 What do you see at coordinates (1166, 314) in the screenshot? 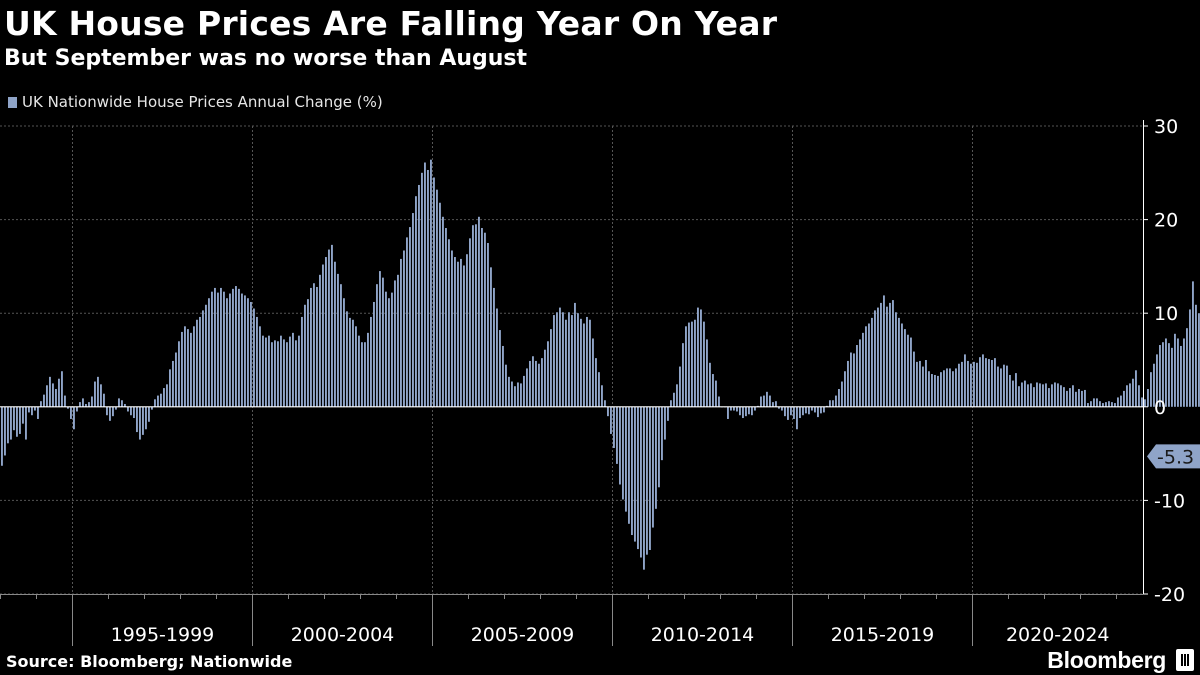
I see `y-tick-label: 10` at bounding box center [1166, 314].